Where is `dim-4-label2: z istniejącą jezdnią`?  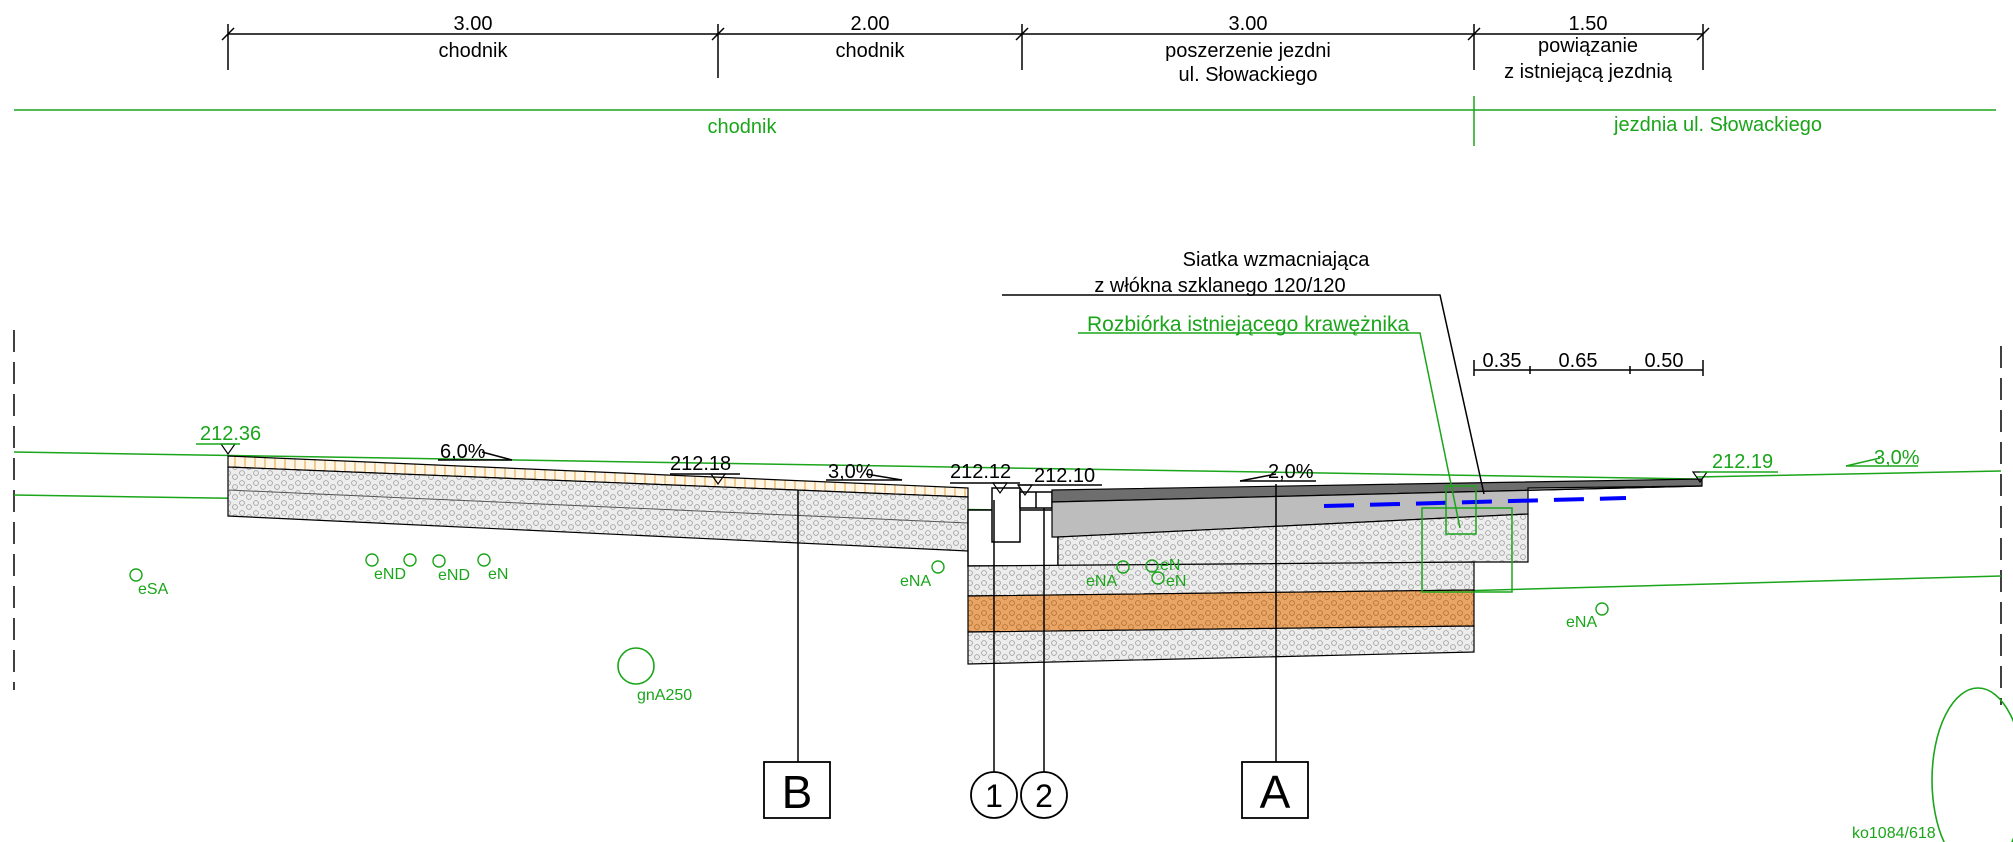 dim-4-label2: z istniejącą jezdnią is located at coordinates (1588, 72).